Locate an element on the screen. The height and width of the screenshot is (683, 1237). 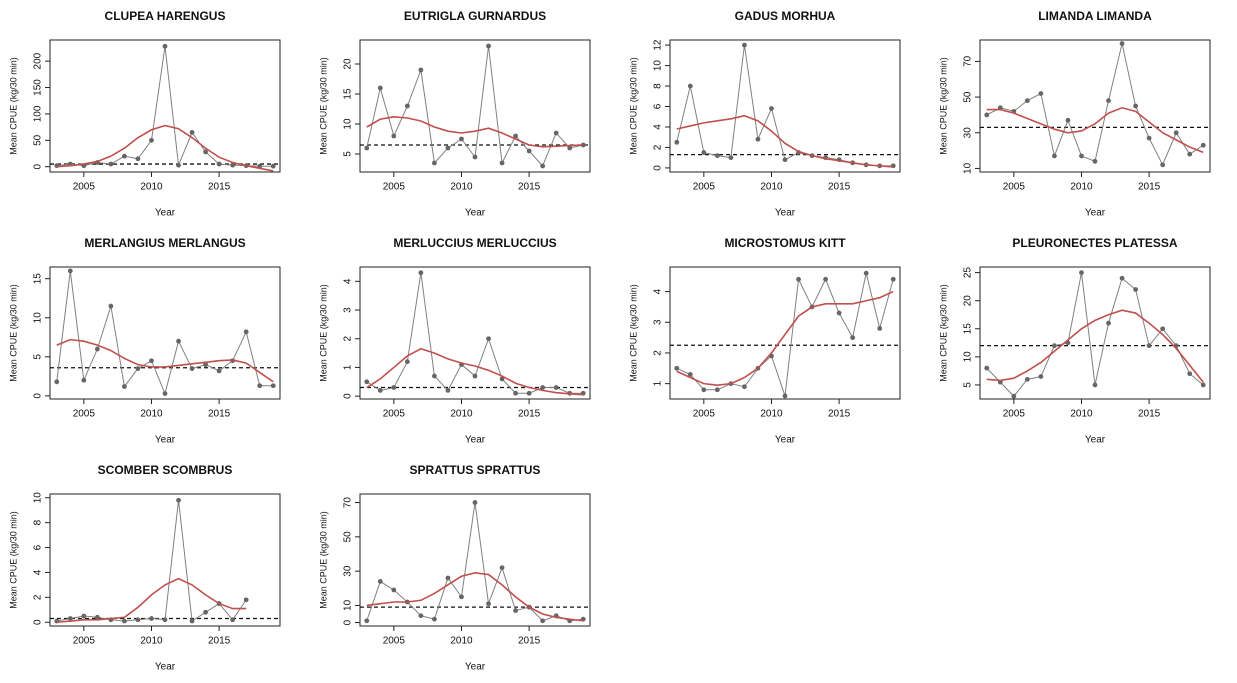
y-tick-label: 4 is located at coordinates (658, 291).